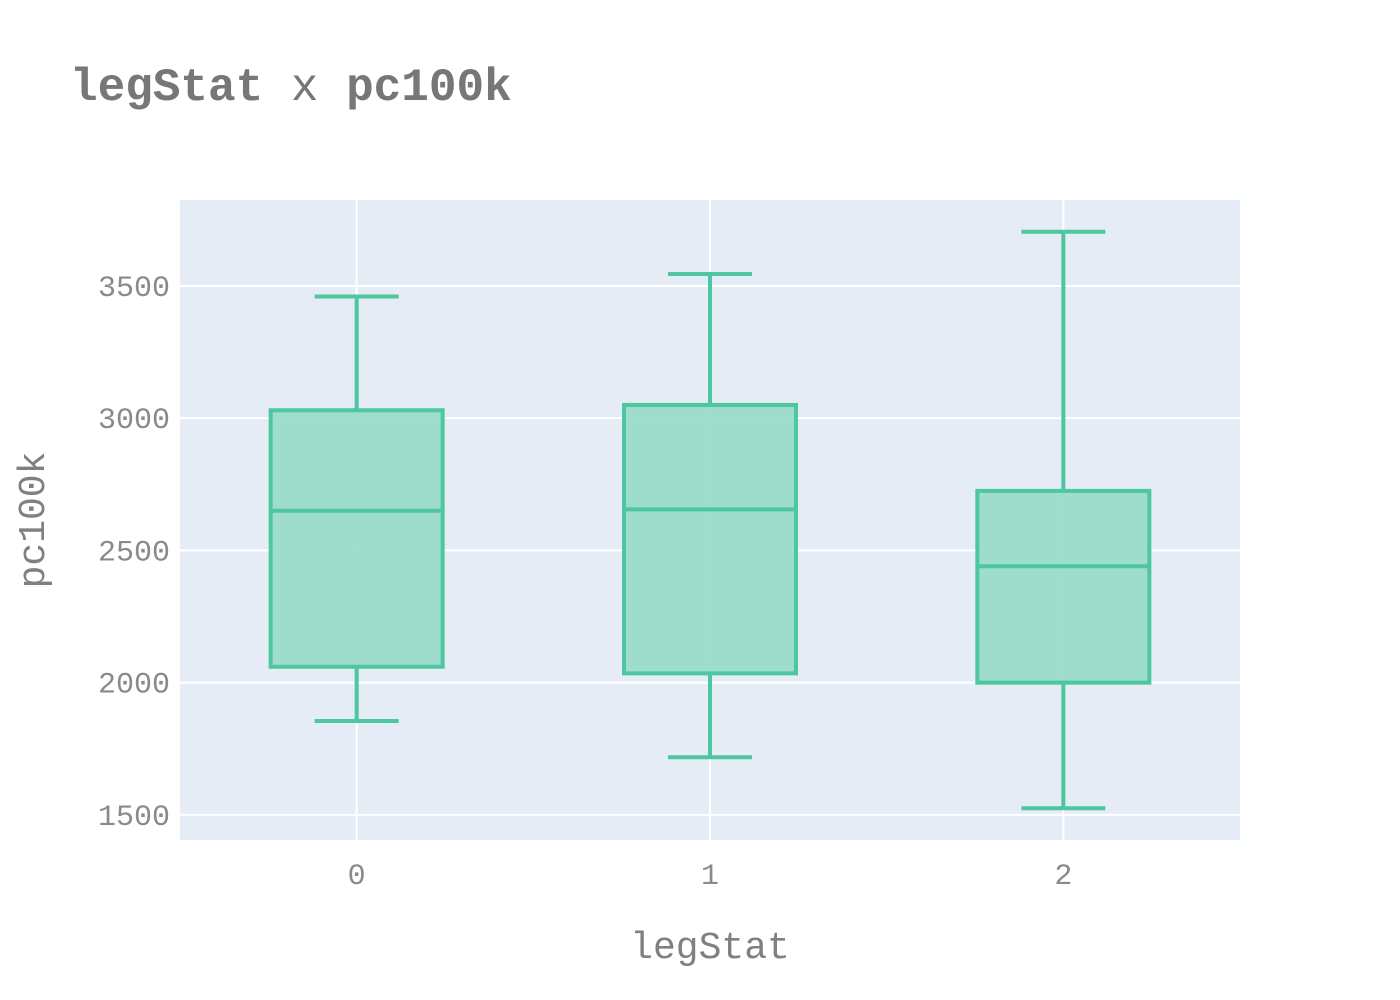 The height and width of the screenshot is (1000, 1400). I want to click on title-part-2: pc100k, so click(429, 88).